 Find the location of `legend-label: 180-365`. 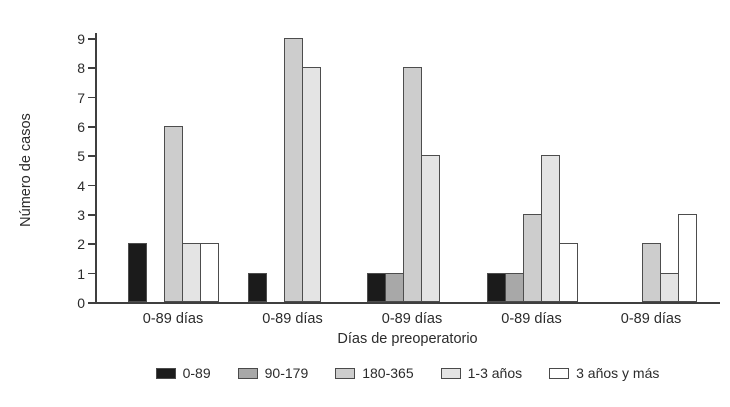

legend-label: 180-365 is located at coordinates (388, 373).